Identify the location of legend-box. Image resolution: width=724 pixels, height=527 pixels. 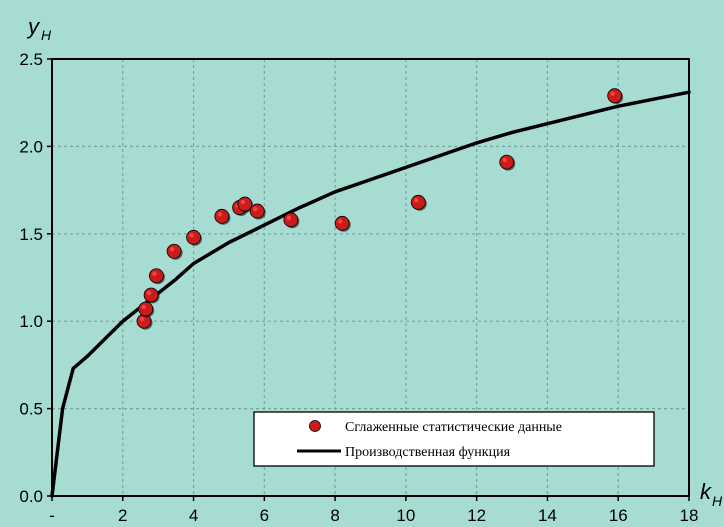
(454, 439).